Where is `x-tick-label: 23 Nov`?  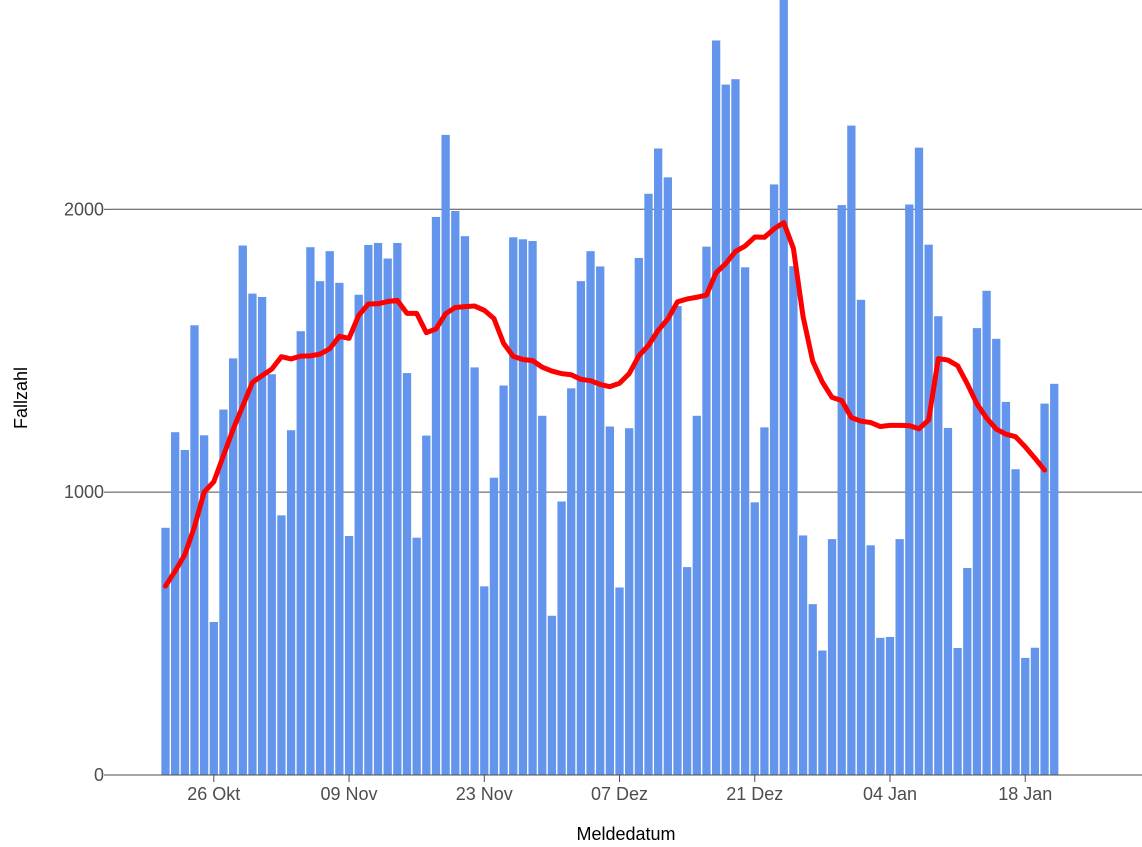
x-tick-label: 23 Nov is located at coordinates (484, 794).